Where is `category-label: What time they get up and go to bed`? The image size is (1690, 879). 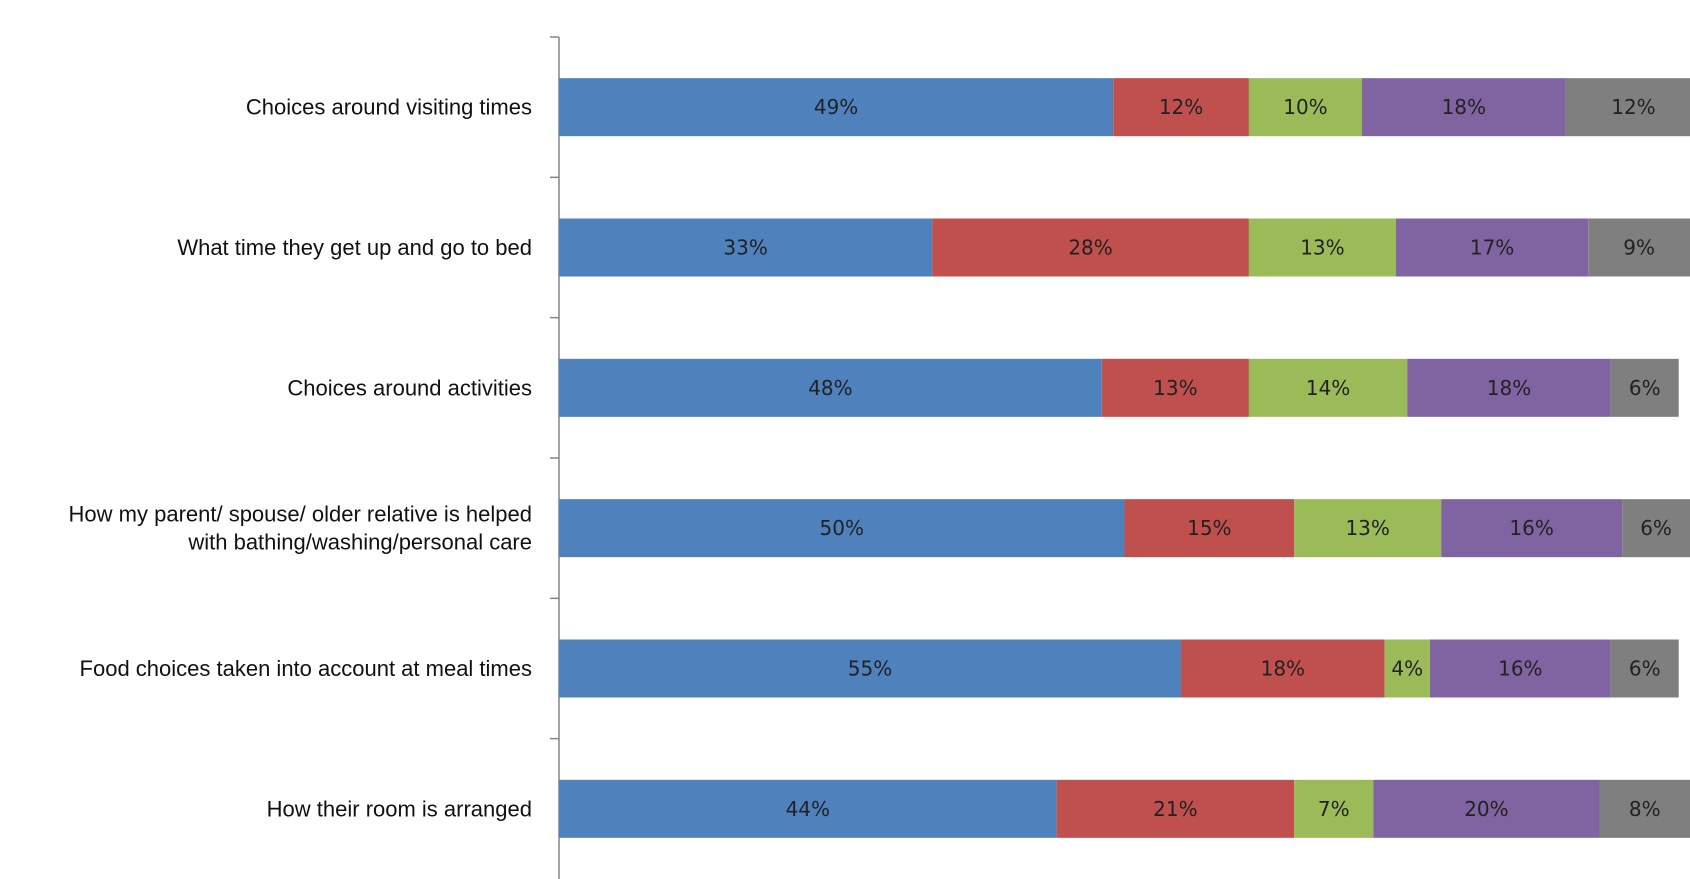
category-label: What time they get up and go to bed is located at coordinates (354, 247).